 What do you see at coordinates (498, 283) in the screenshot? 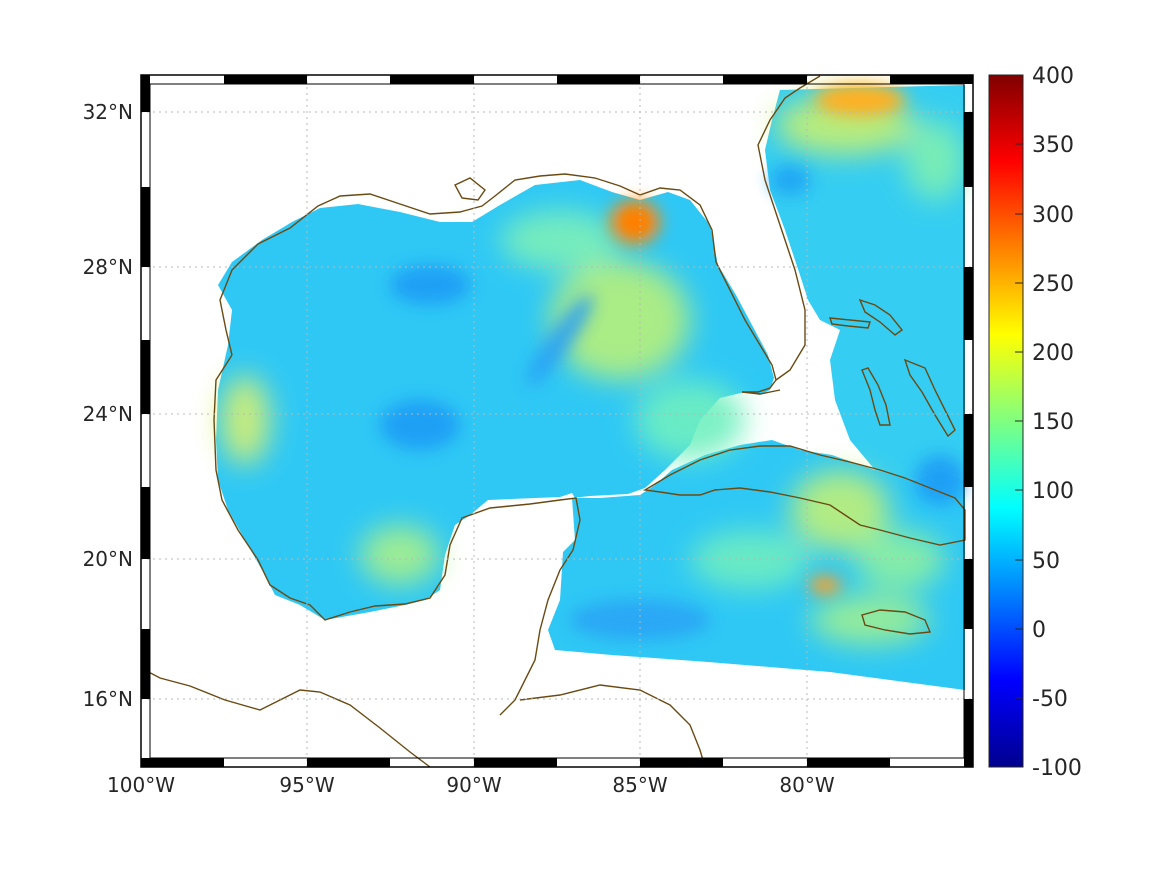
I see `us-gulf-coast` at bounding box center [498, 283].